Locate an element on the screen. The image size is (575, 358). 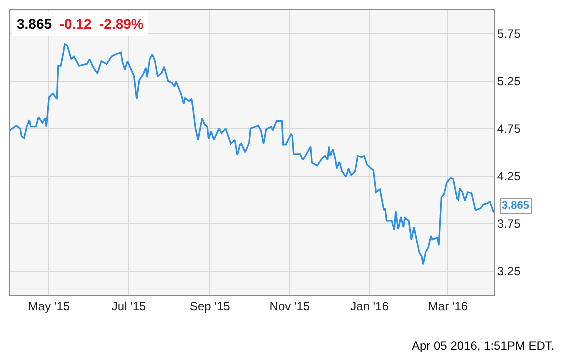
x-tick-label: Nov '15 is located at coordinates (290, 306).